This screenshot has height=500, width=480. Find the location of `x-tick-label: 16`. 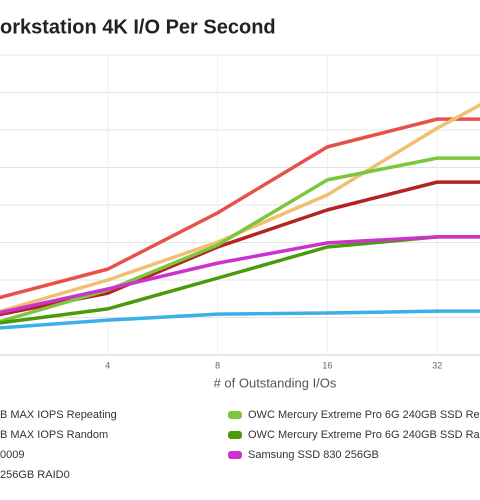

x-tick-label: 16 is located at coordinates (327, 365).